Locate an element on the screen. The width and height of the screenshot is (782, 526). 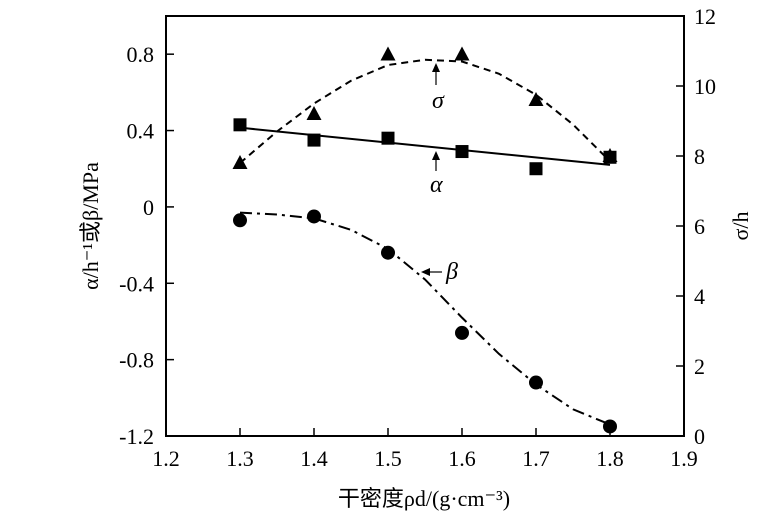
y-left-tick-label: -1.2 is located at coordinates (136, 436).